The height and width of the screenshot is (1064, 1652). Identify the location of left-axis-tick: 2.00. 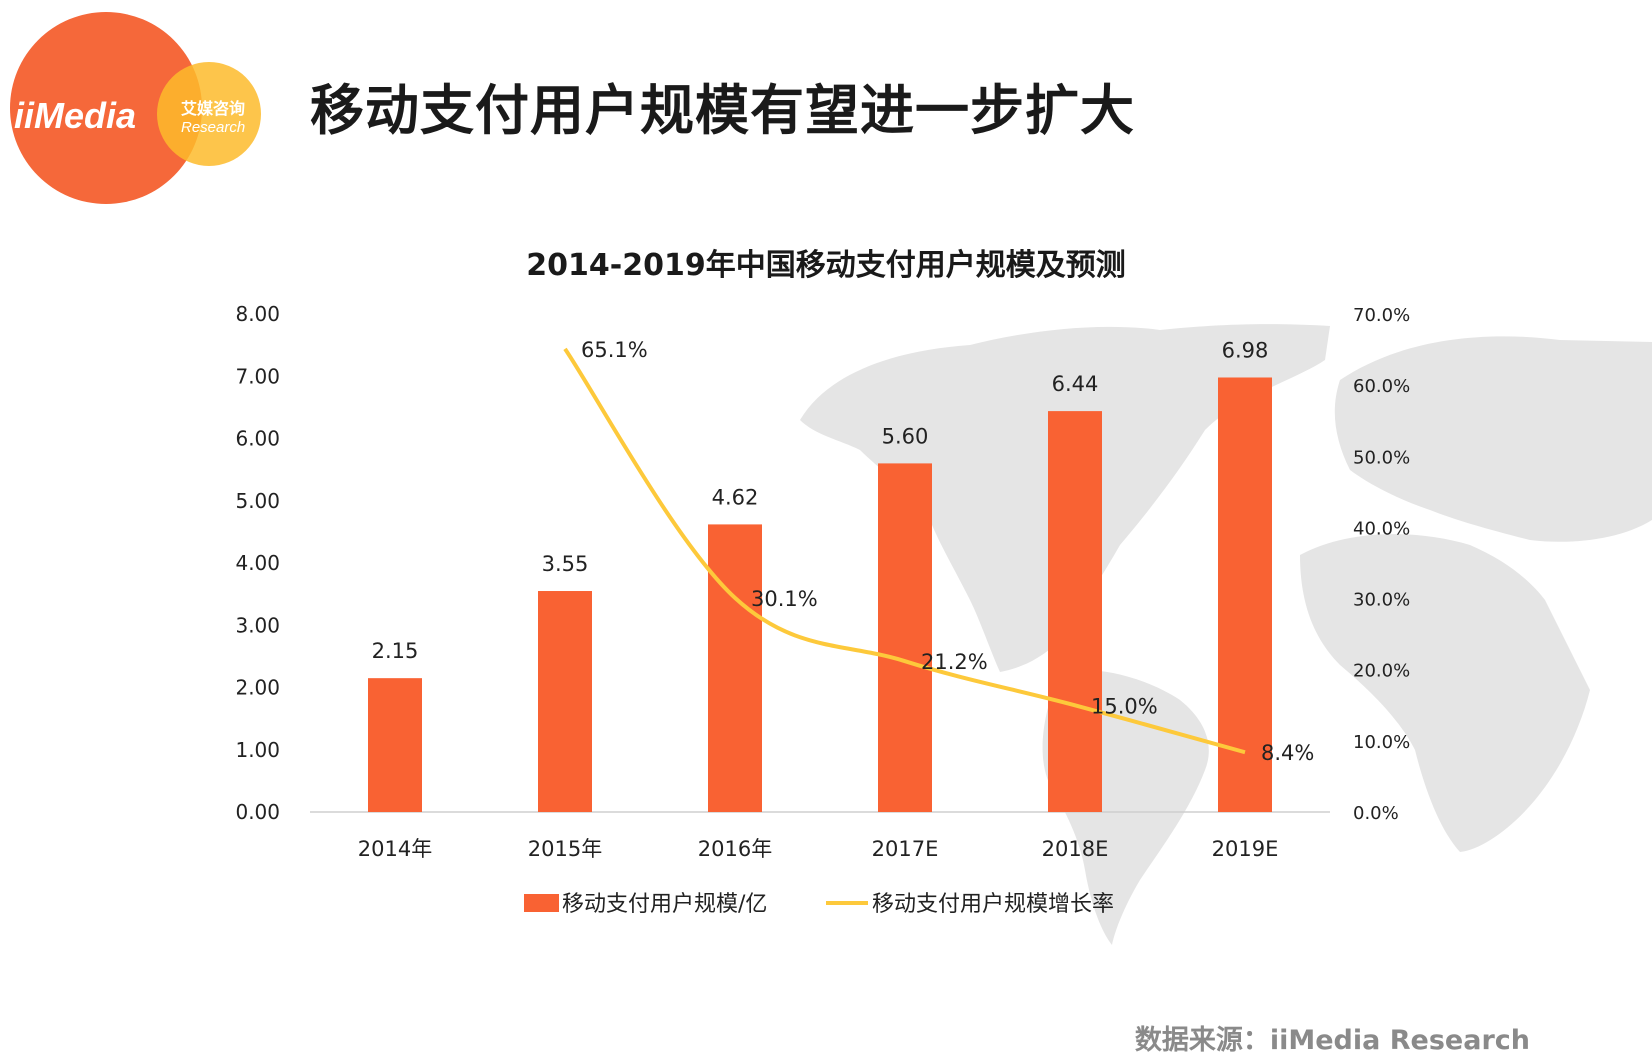
(257, 688).